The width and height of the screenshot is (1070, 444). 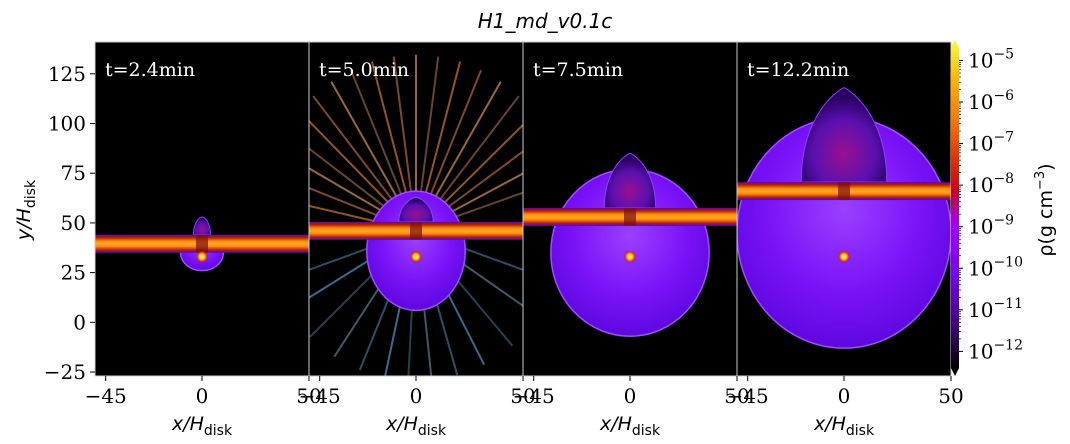 What do you see at coordinates (578, 70) in the screenshot?
I see `time-label: t=7.5min` at bounding box center [578, 70].